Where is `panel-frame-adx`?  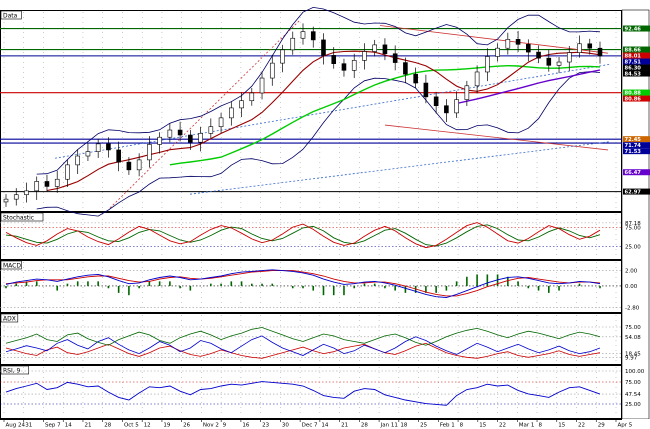 panel-frame-adx is located at coordinates (311, 339).